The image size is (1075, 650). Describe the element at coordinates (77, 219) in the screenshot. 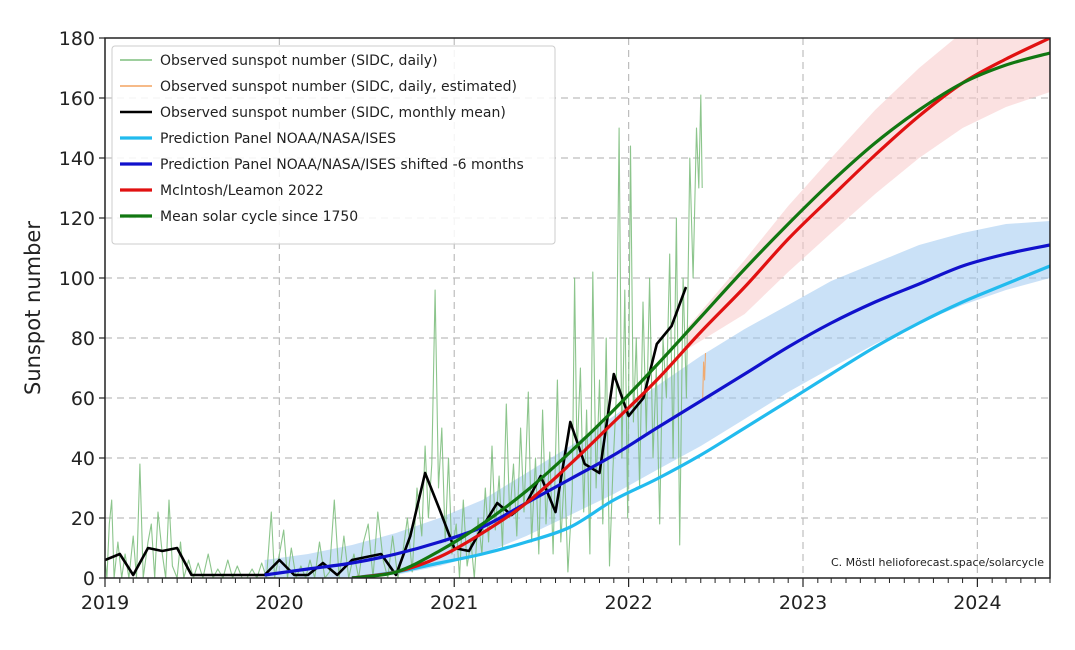

I see `y-tick-label: 120` at that location.